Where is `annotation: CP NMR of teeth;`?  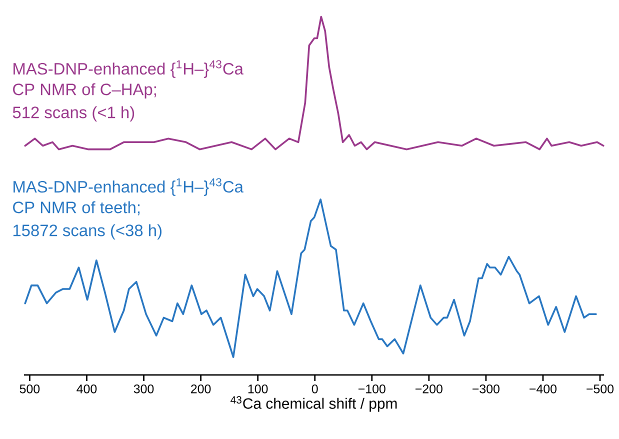 annotation: CP NMR of teeth; is located at coordinates (76, 208).